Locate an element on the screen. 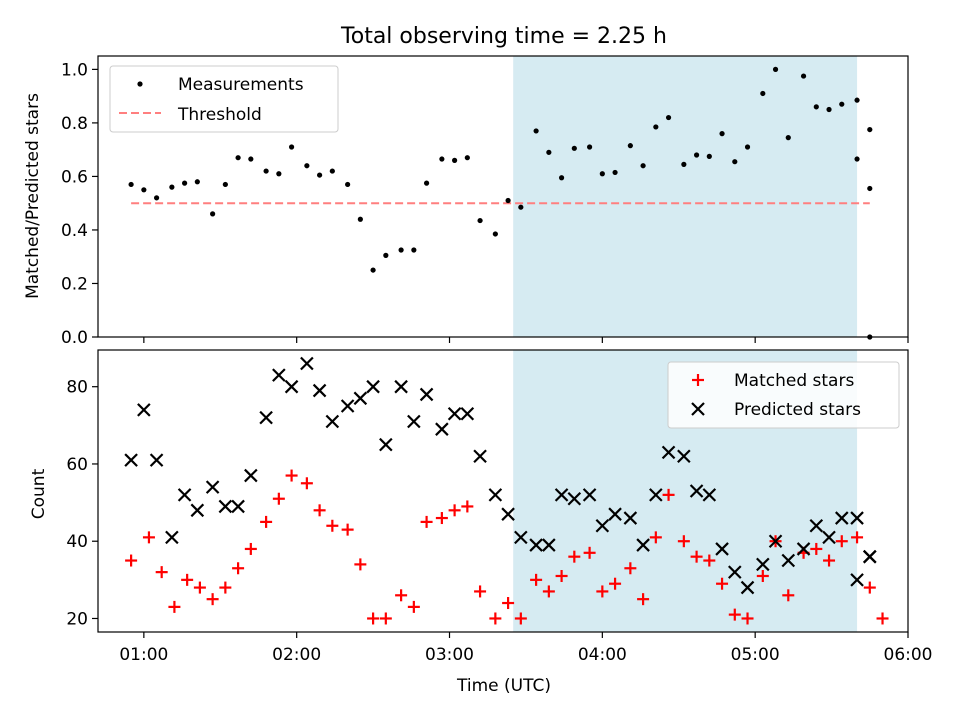 Image resolution: width=960 pixels, height=720 pixels. ratio-y-axis: 0.0 0.2 0.4 0.6 0.8 1.0 is located at coordinates (79, 204).